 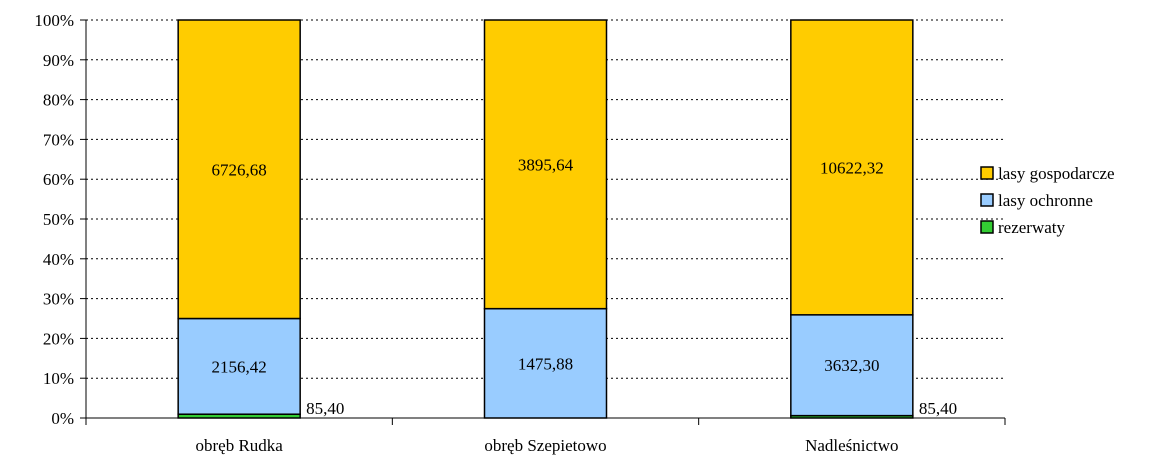 What do you see at coordinates (58, 60) in the screenshot?
I see `y-tick-label: 90%` at bounding box center [58, 60].